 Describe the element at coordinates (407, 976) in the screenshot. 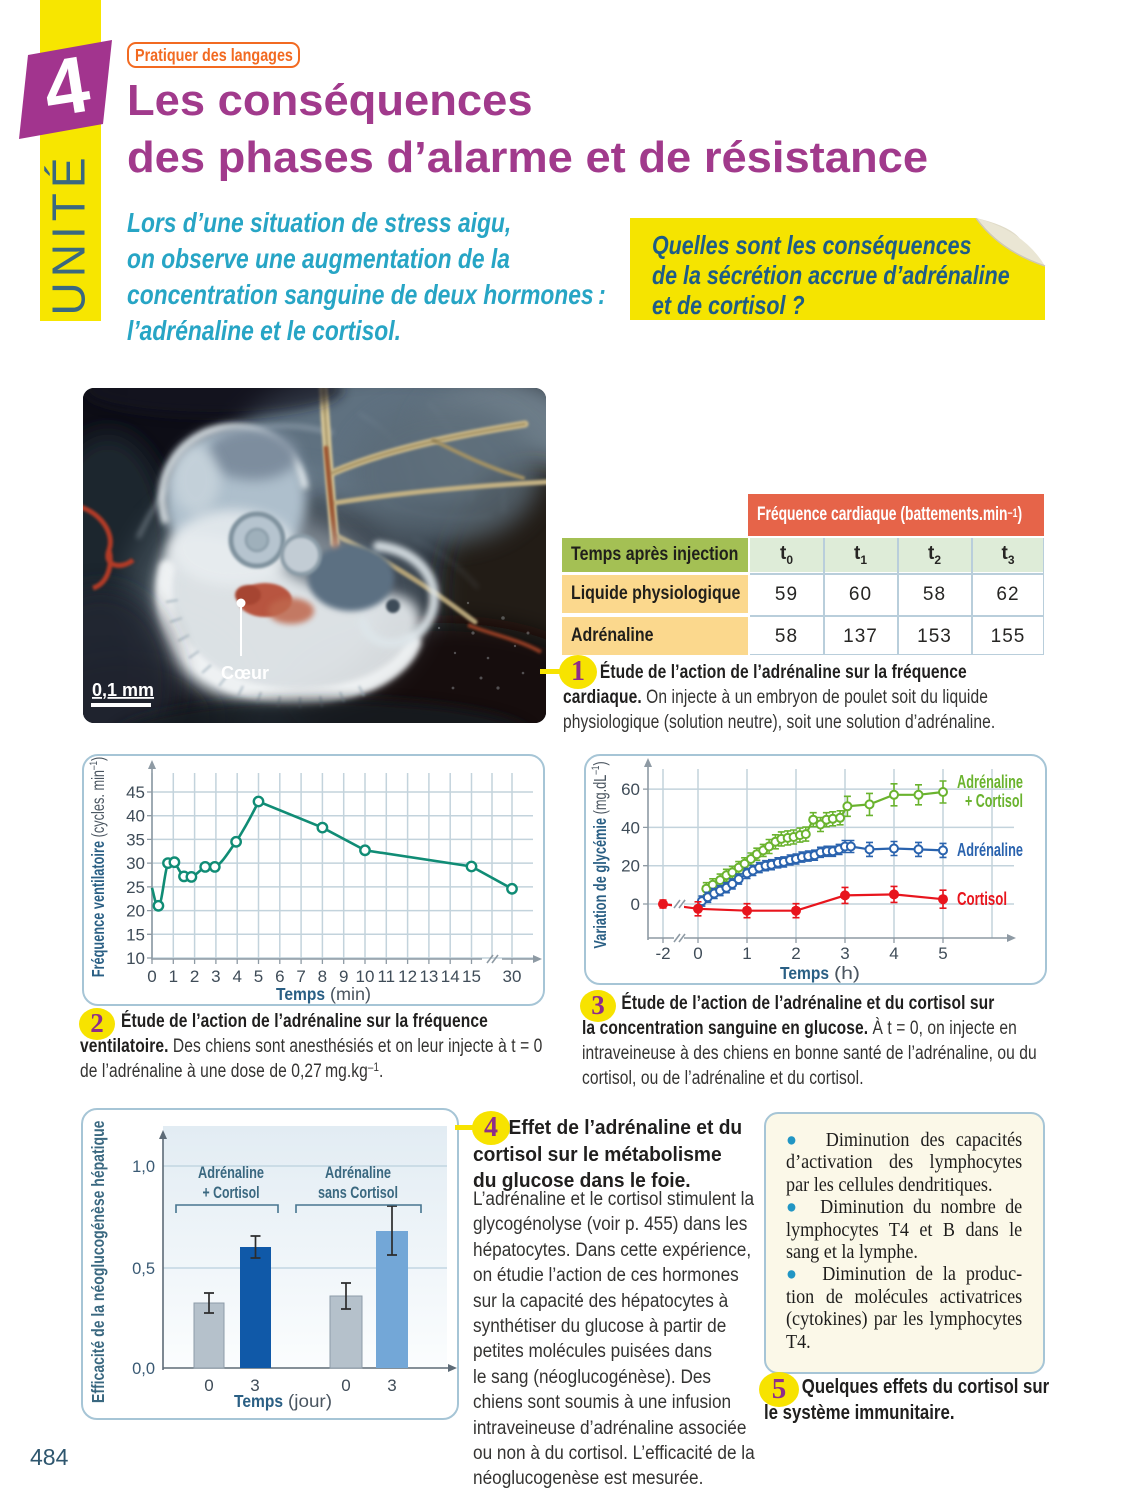

I see `svg-text: 12` at that location.